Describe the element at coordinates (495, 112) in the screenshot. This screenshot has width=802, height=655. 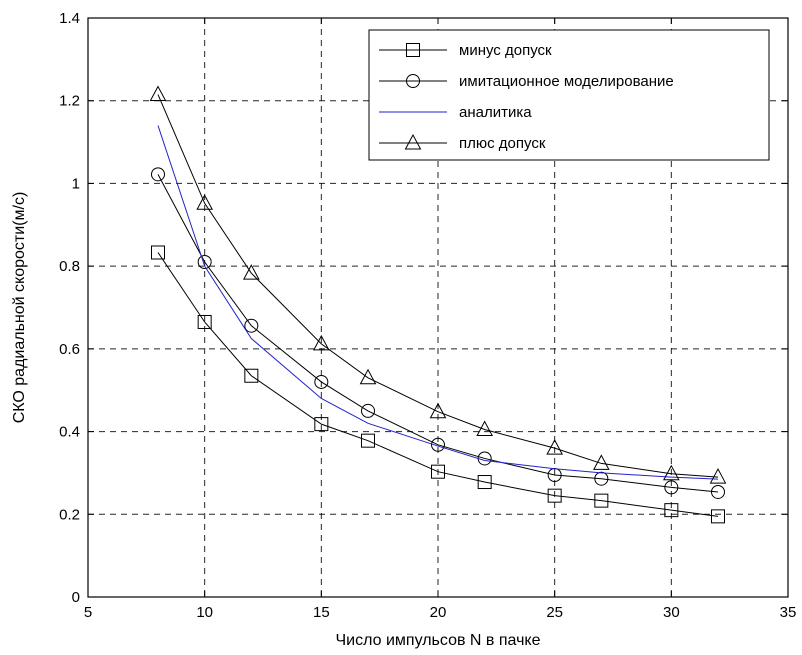
I see `legend-label: аналитика` at that location.